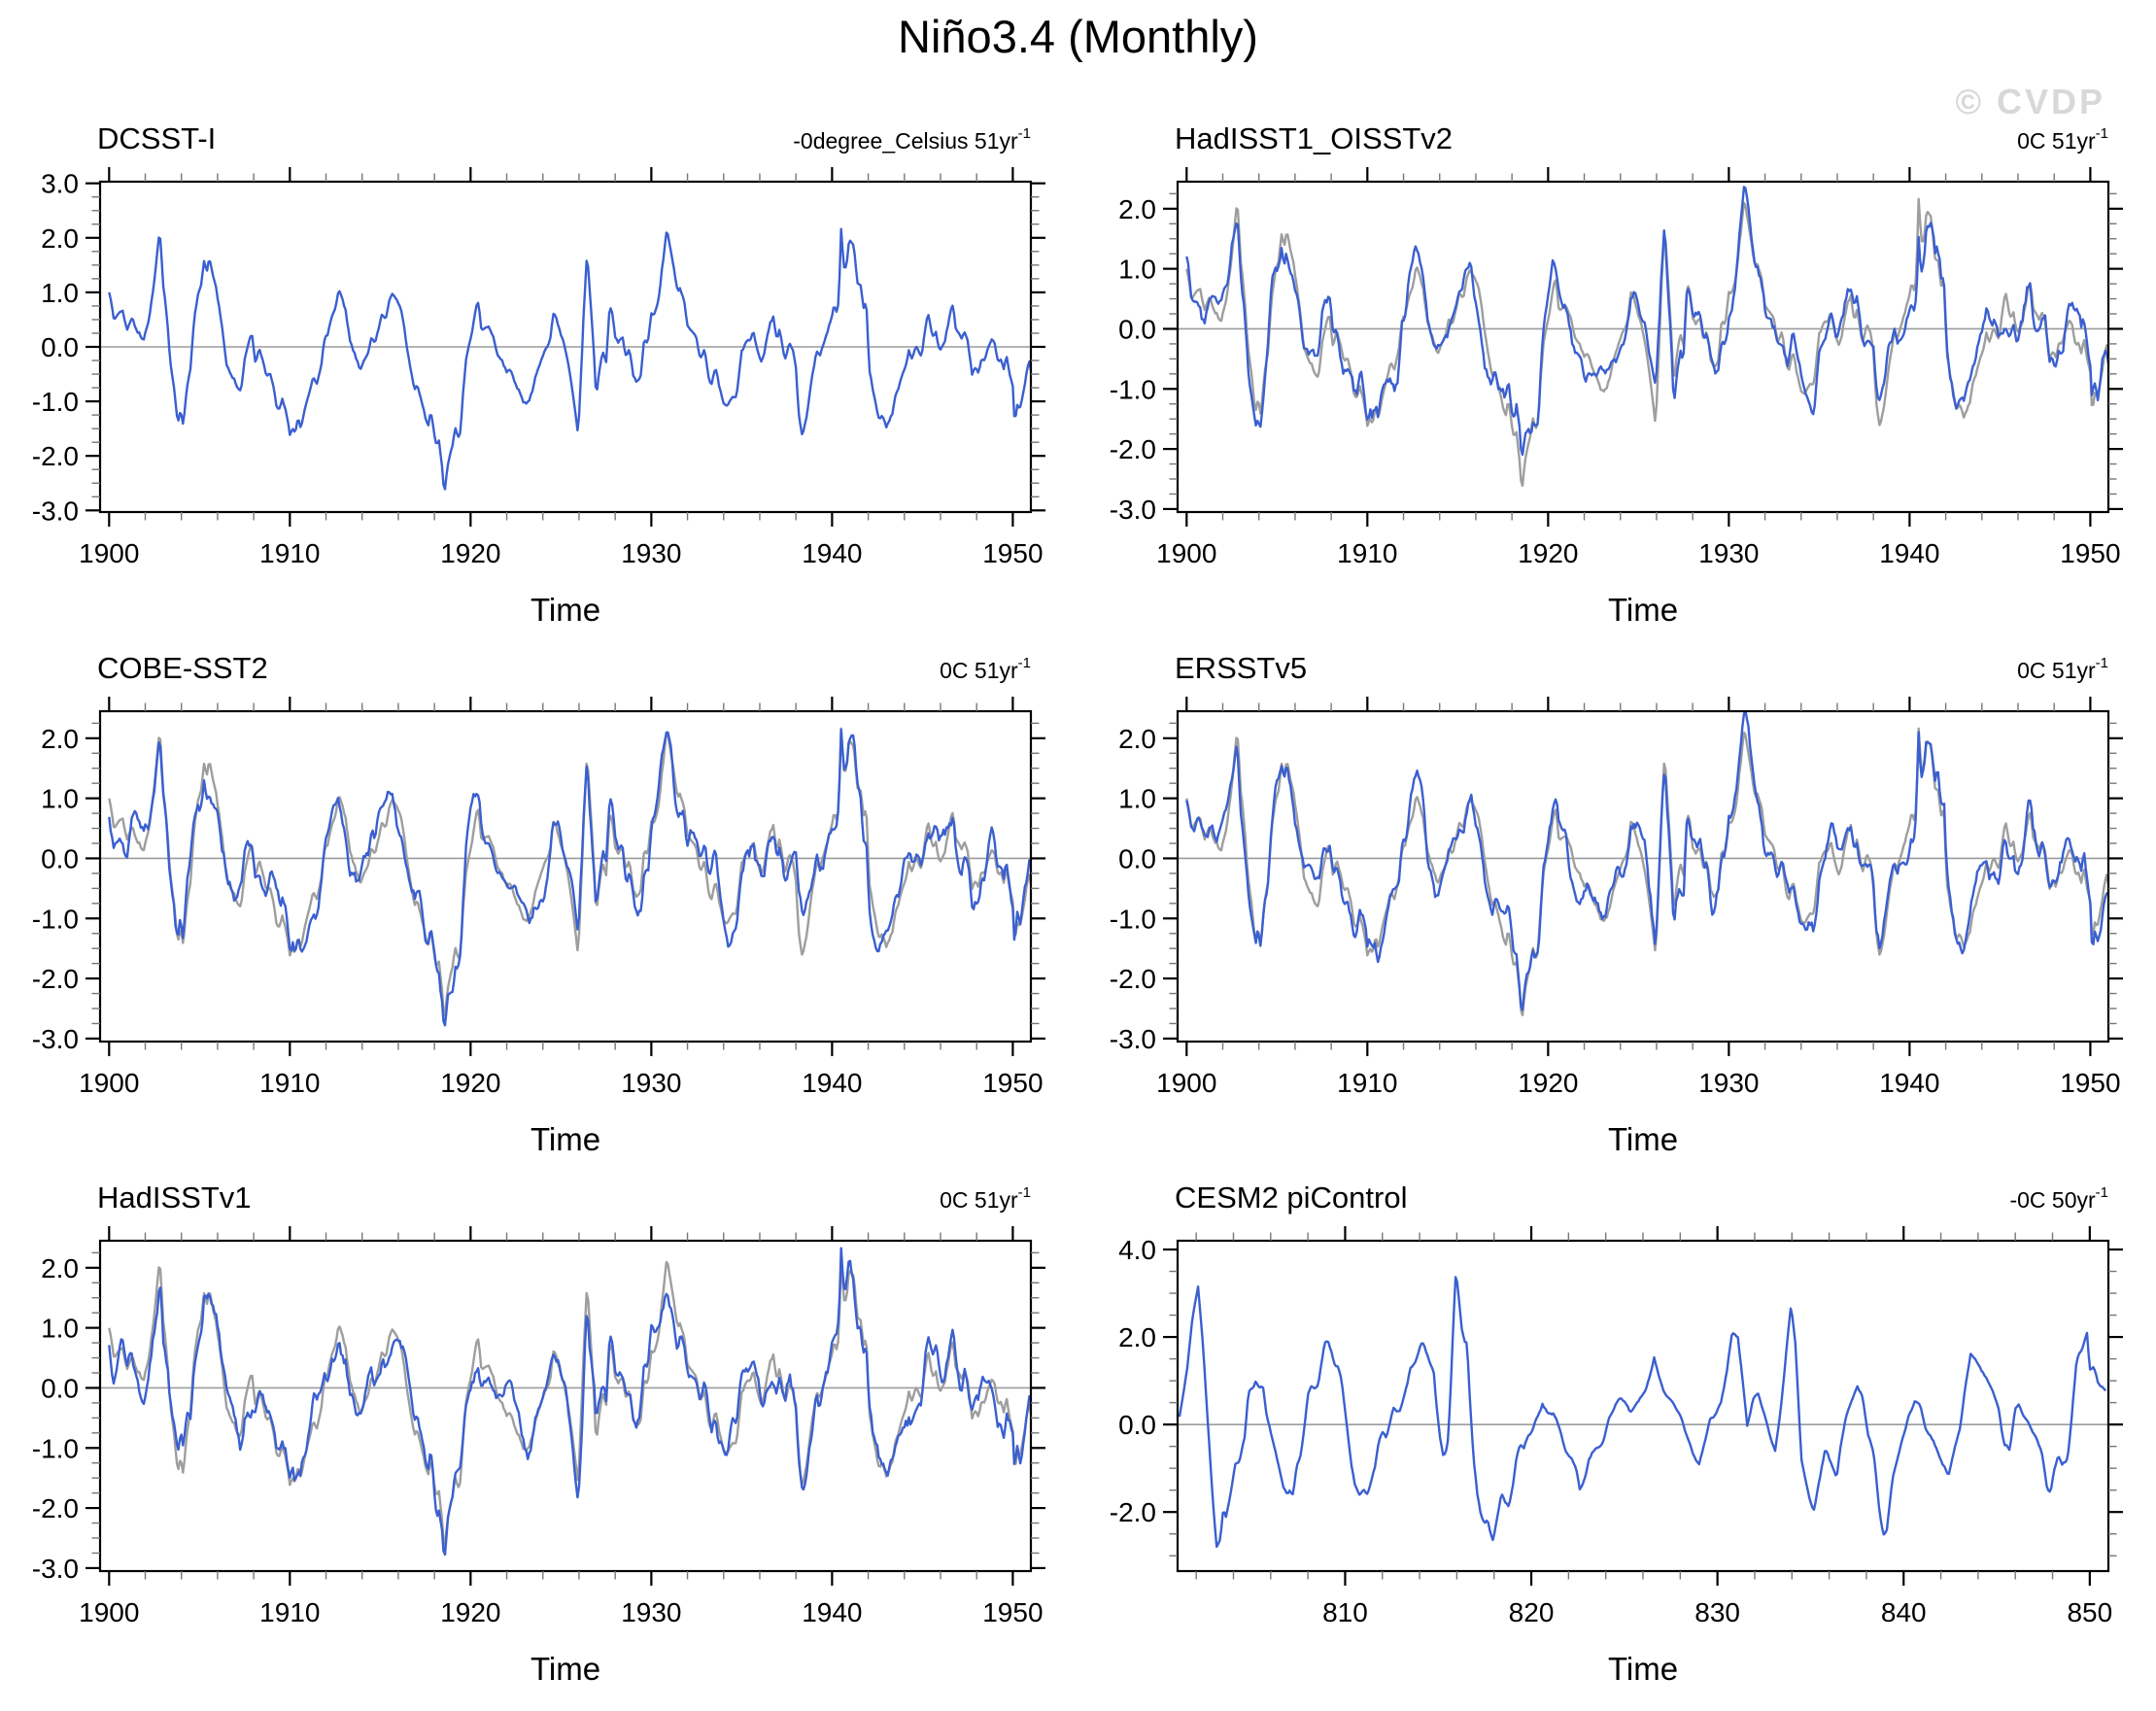 Image resolution: width=2156 pixels, height=1711 pixels. Describe the element at coordinates (1904, 1612) in the screenshot. I see `x-tick-label: 840` at that location.